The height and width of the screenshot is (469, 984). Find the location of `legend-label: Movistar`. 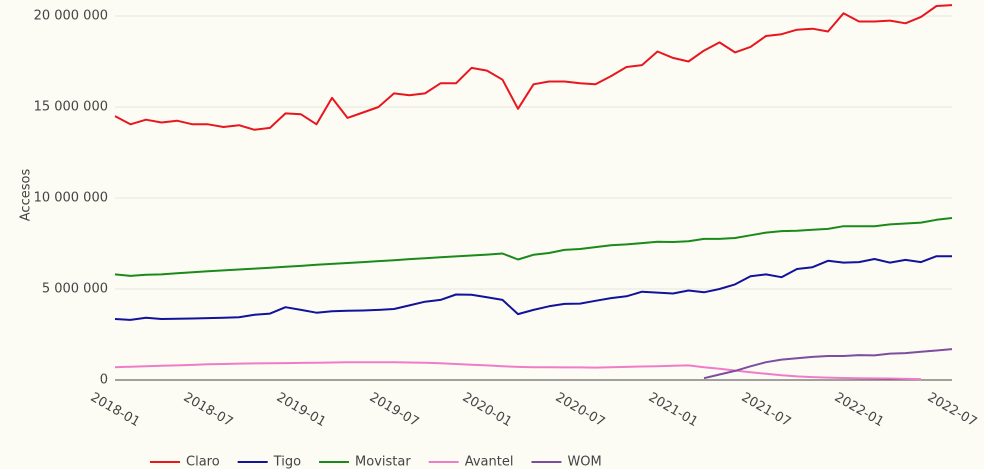

legend-label: Movistar is located at coordinates (383, 462).